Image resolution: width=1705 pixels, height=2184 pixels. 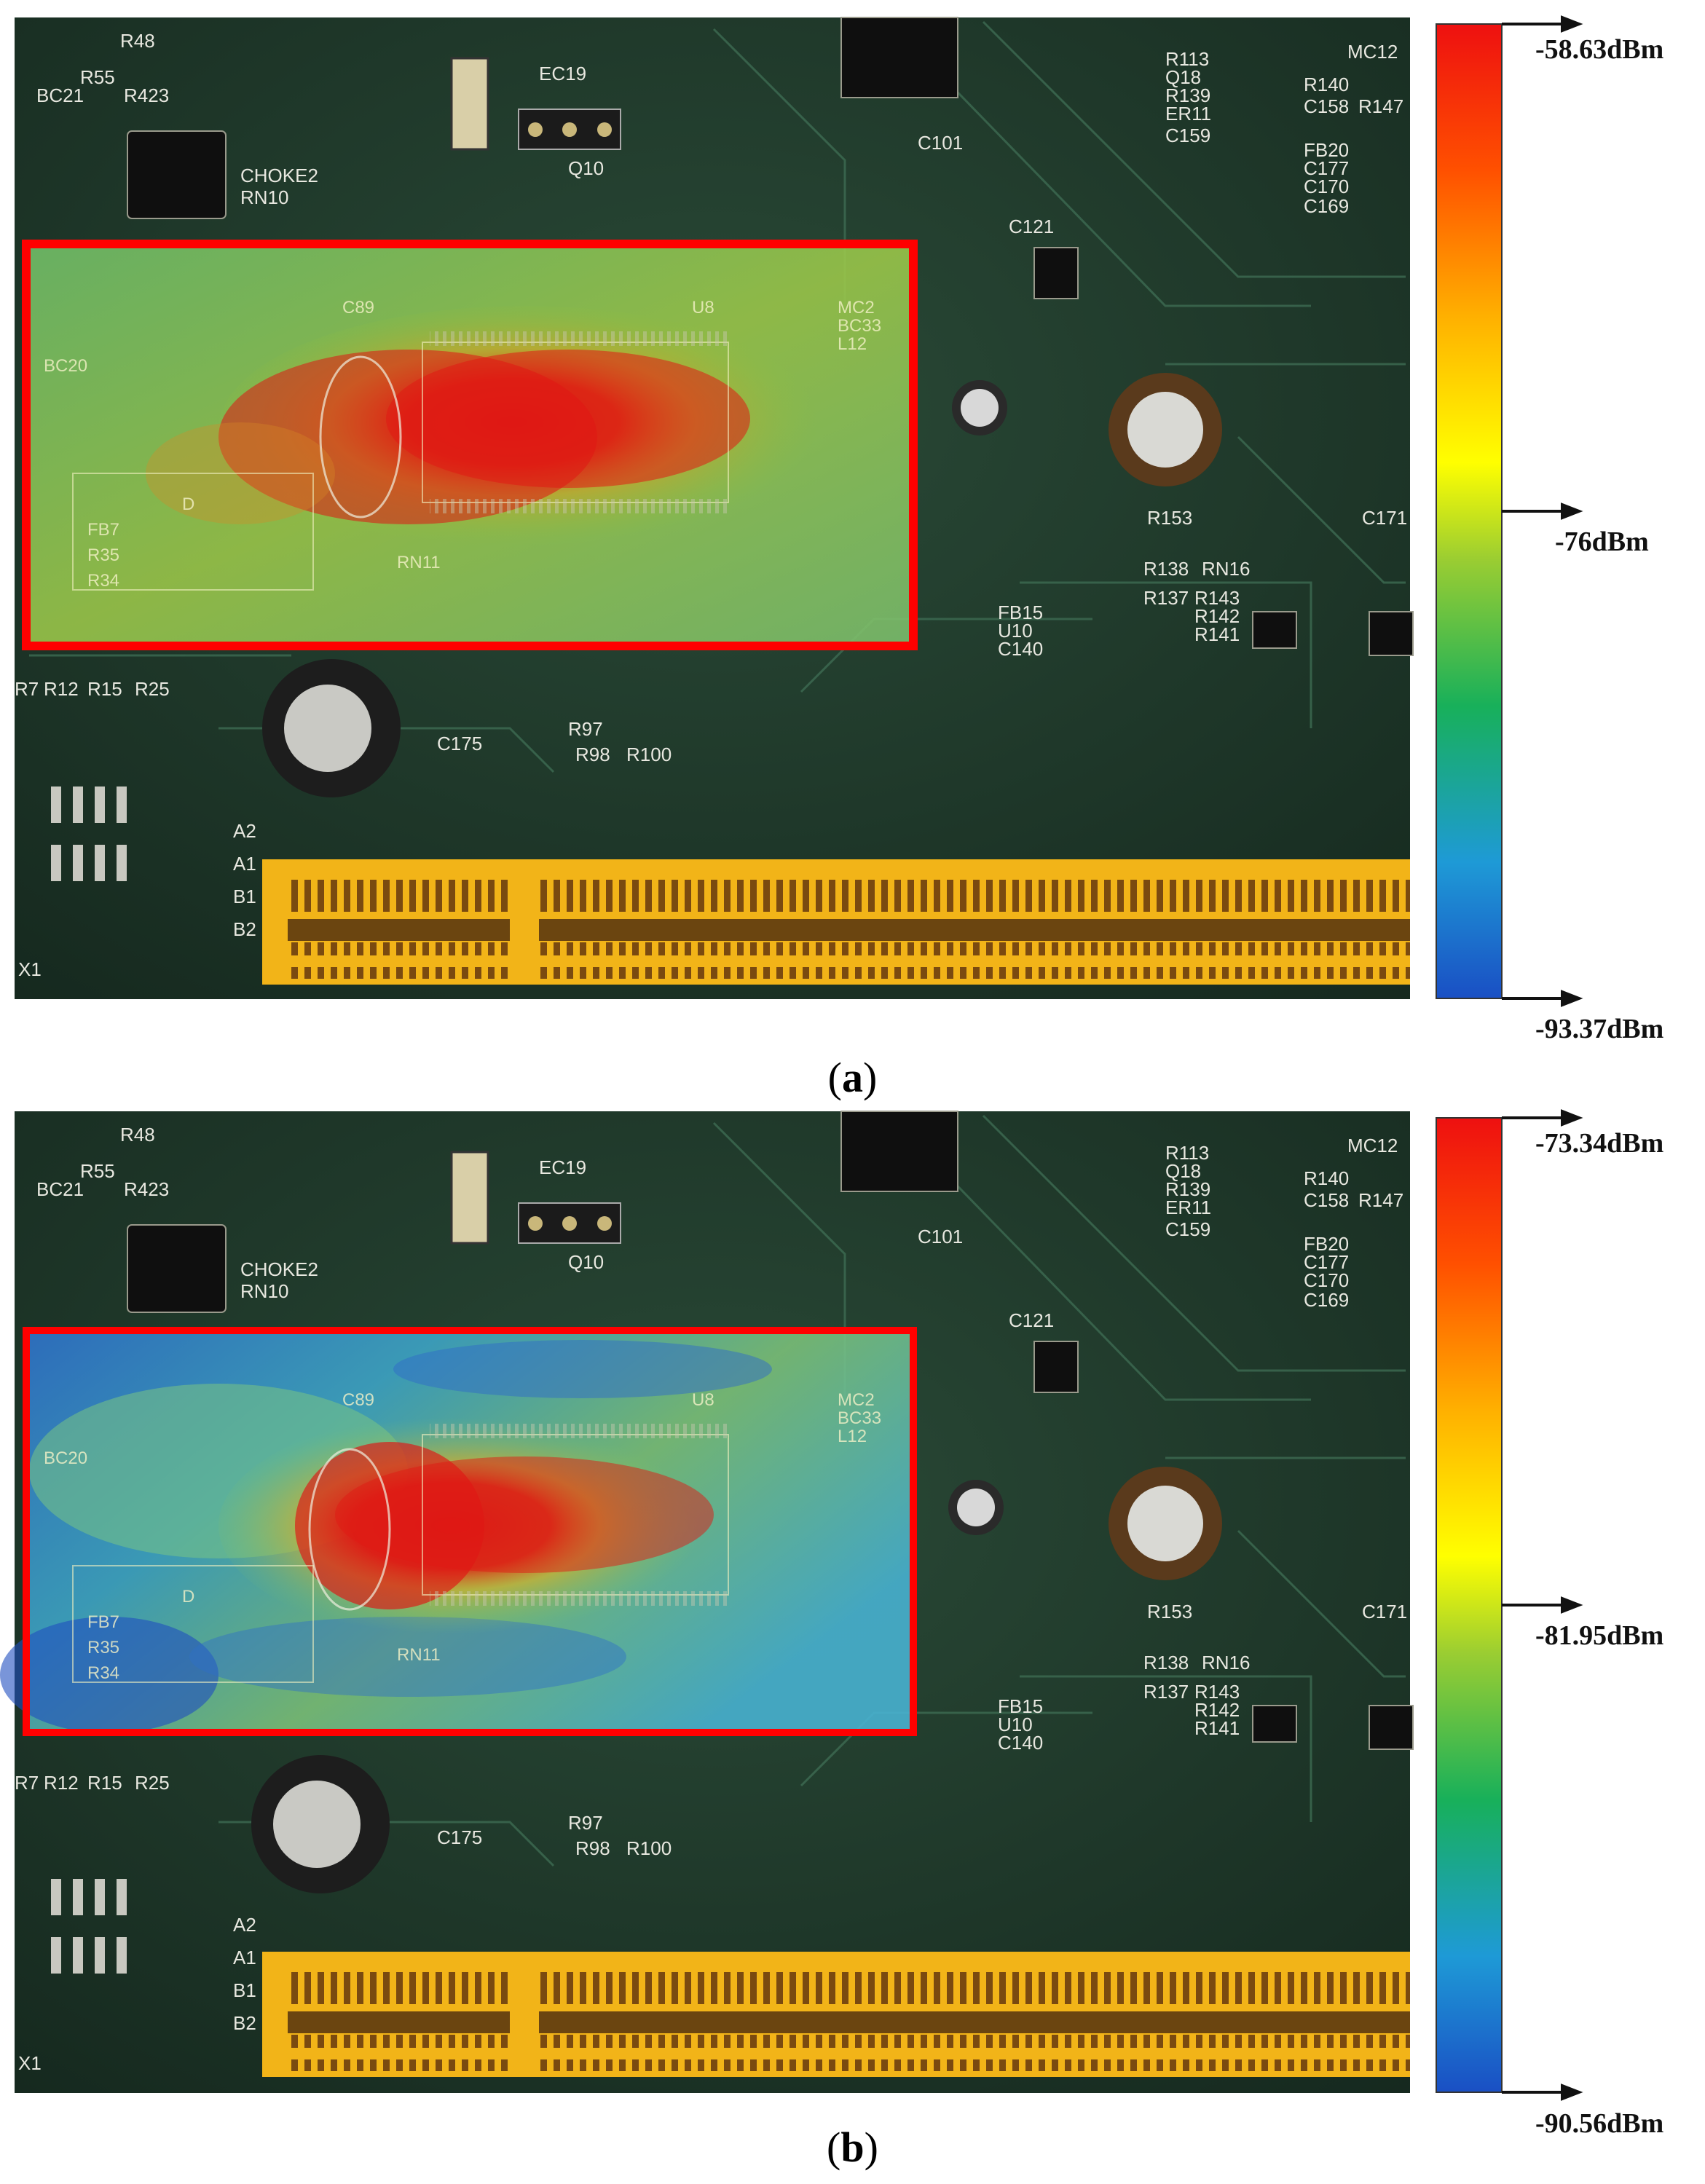 I want to click on svg-text: BC33, so click(x=860, y=1418).